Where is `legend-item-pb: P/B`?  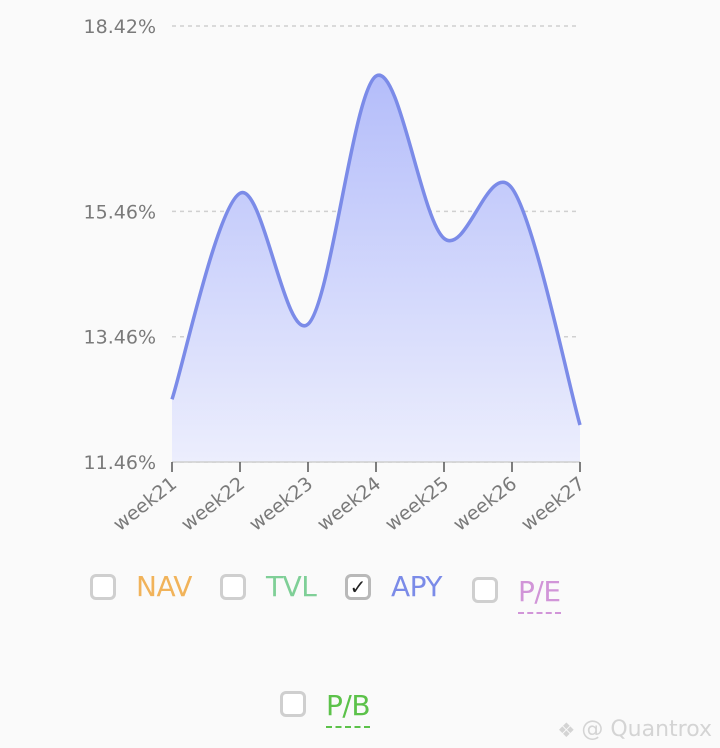 legend-item-pb: P/B is located at coordinates (325, 706).